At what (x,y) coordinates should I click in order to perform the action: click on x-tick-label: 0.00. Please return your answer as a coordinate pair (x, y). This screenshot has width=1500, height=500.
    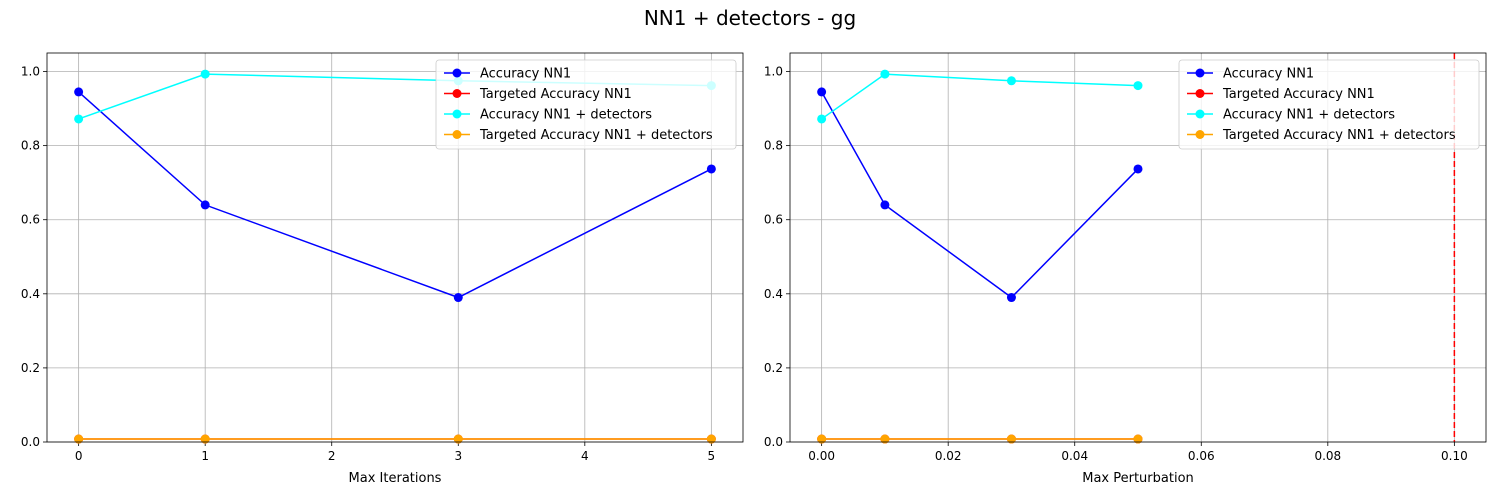
    Looking at the image, I should click on (821, 456).